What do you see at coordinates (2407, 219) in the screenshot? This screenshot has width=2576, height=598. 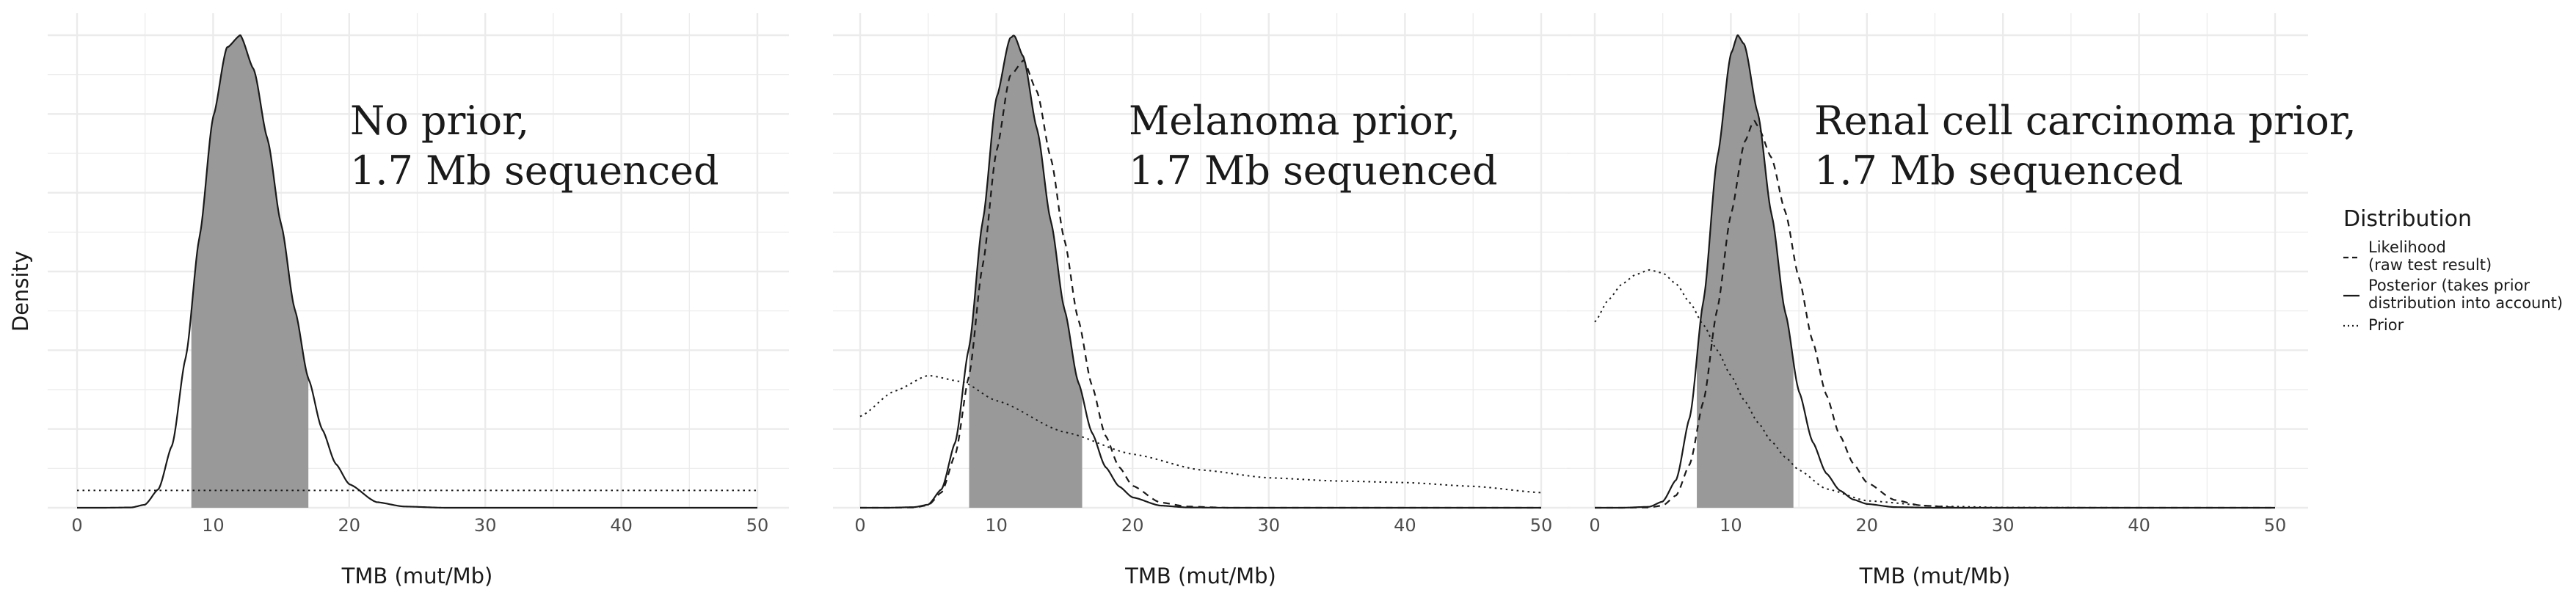 I see `legend-title: Distribution` at bounding box center [2407, 219].